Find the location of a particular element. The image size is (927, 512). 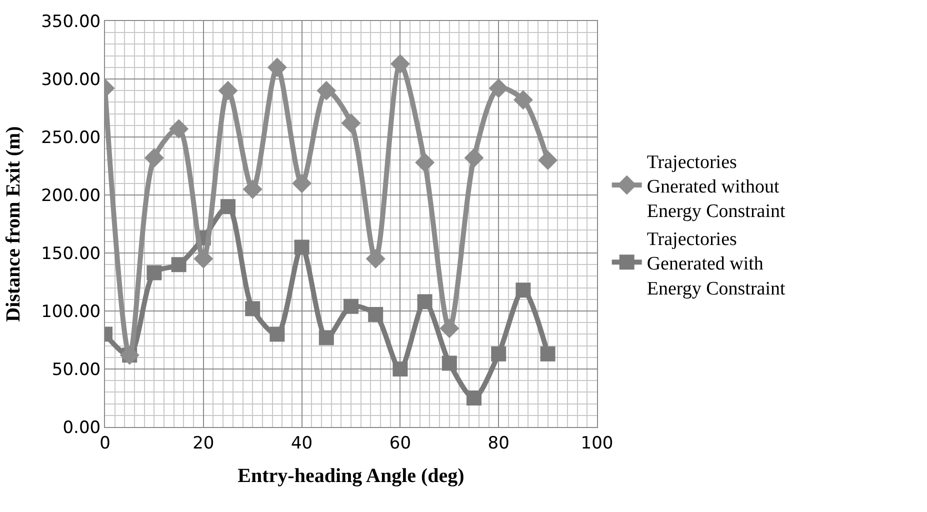

x-tick-label: 20 is located at coordinates (203, 443).